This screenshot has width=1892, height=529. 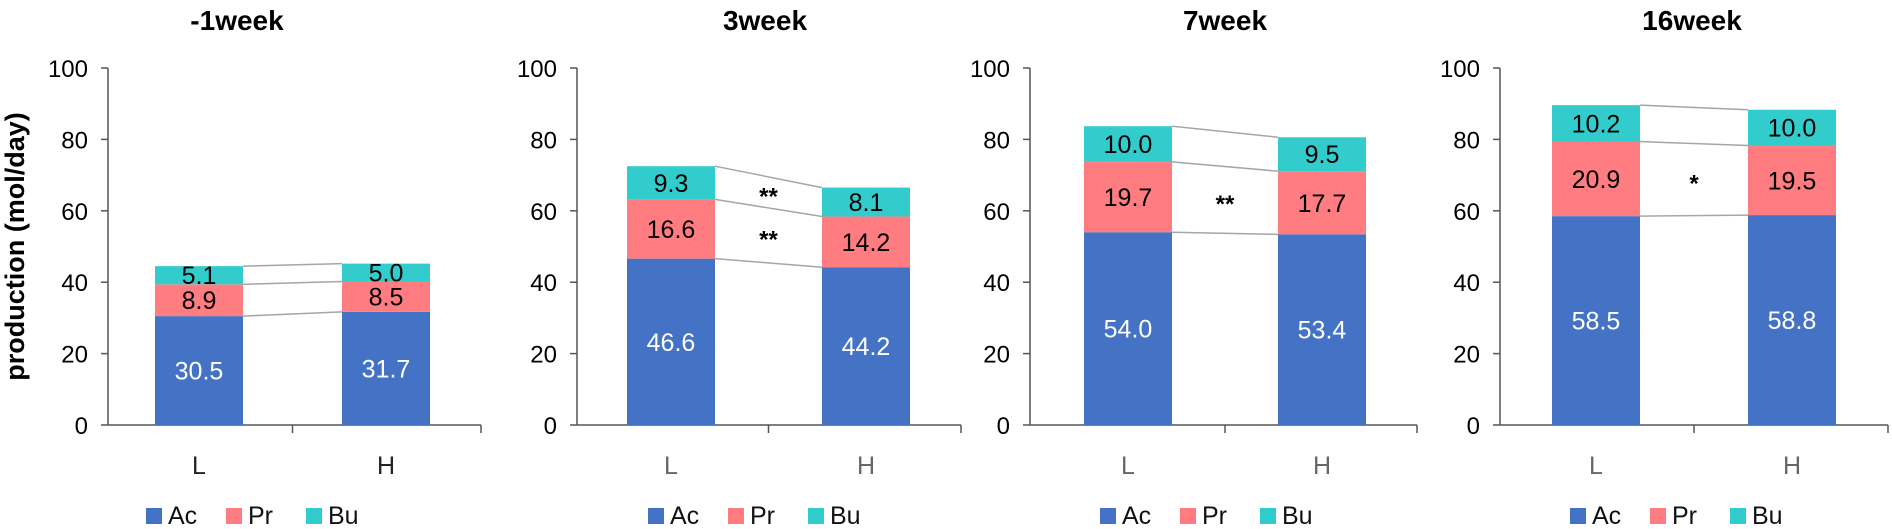 I want to click on data-label: 54.0, so click(x=1128, y=330).